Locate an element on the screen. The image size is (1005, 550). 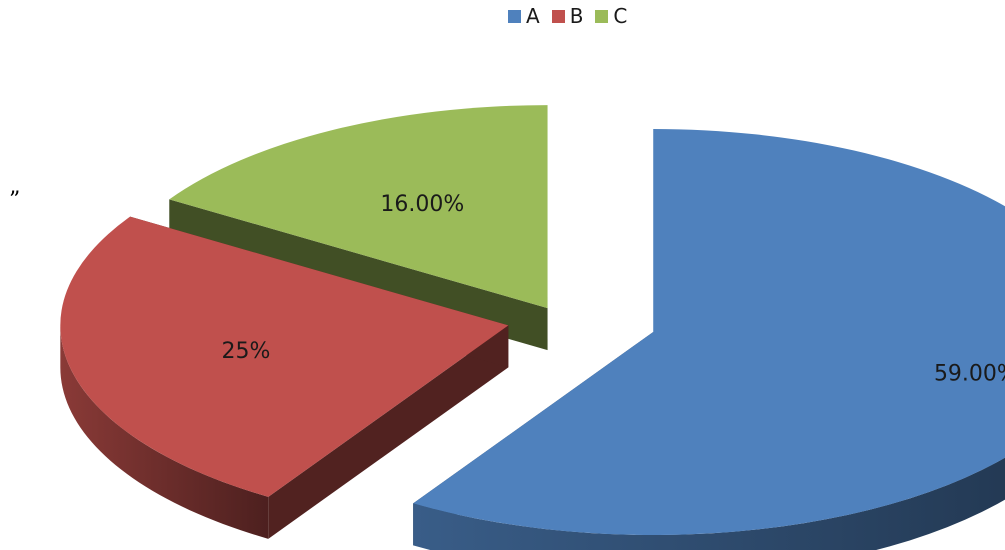
legend-swatch-a is located at coordinates (514, 16).